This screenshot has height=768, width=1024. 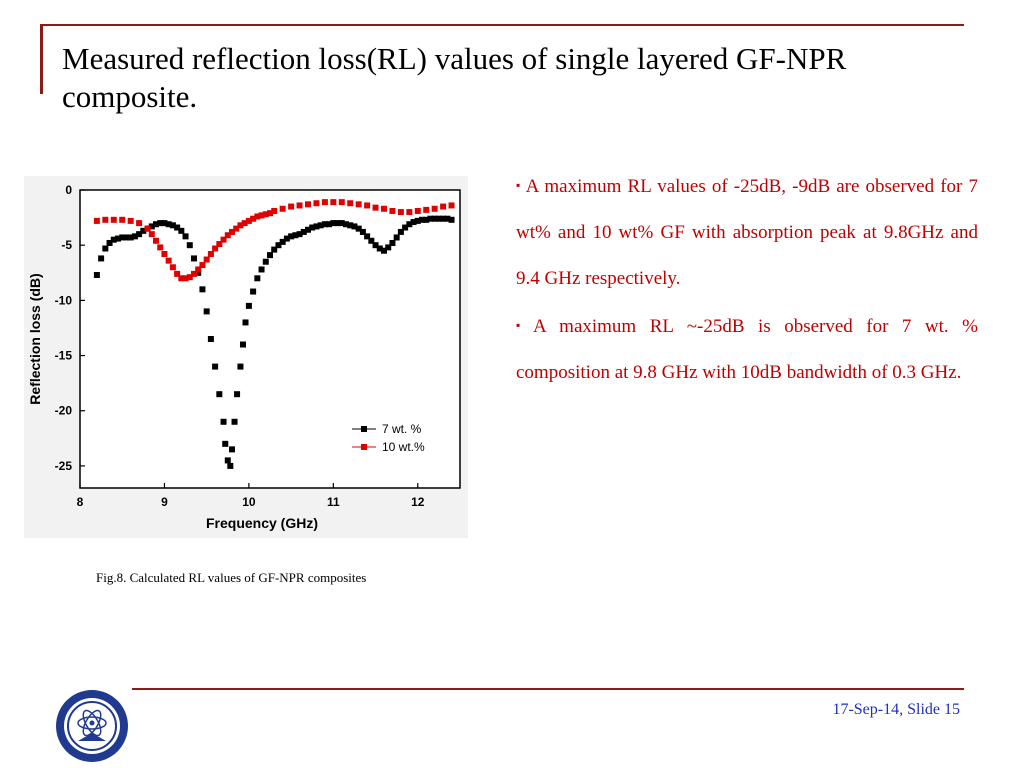 What do you see at coordinates (68, 190) in the screenshot?
I see `y-tick-label: 0` at bounding box center [68, 190].